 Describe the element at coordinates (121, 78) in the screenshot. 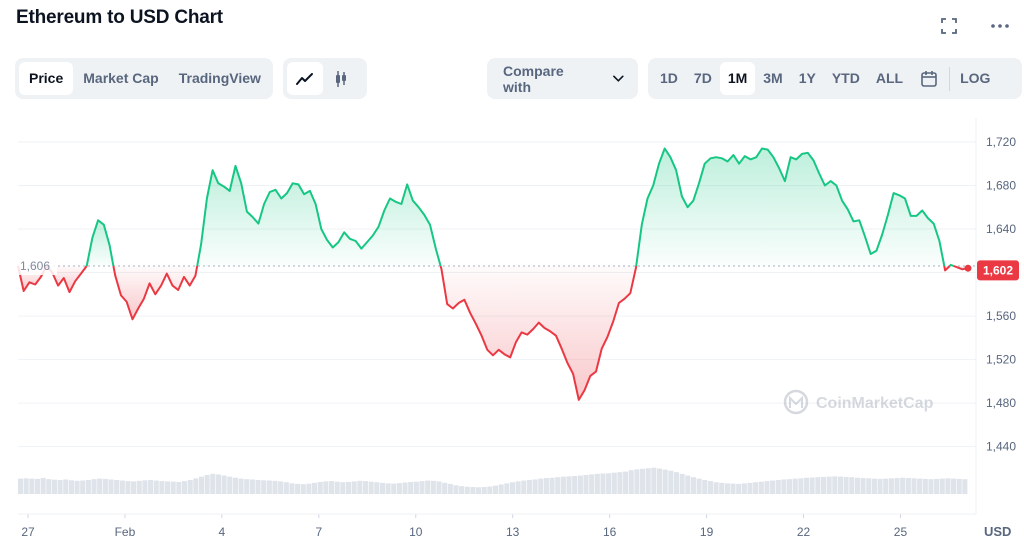

I see `tab-market-cap: Market Cap` at that location.